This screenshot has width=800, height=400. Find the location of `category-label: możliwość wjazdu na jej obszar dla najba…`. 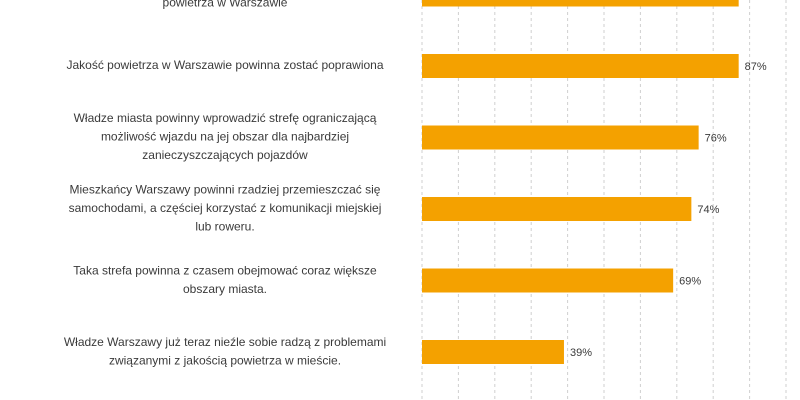

category-label: możliwość wjazdu na jej obszar dla najba… is located at coordinates (225, 137).